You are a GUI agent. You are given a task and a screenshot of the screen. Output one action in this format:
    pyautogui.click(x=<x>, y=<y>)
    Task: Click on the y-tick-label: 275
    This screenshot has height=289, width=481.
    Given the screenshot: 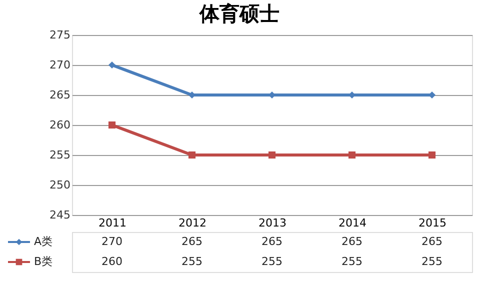 What is the action you would take?
    pyautogui.click(x=60, y=35)
    